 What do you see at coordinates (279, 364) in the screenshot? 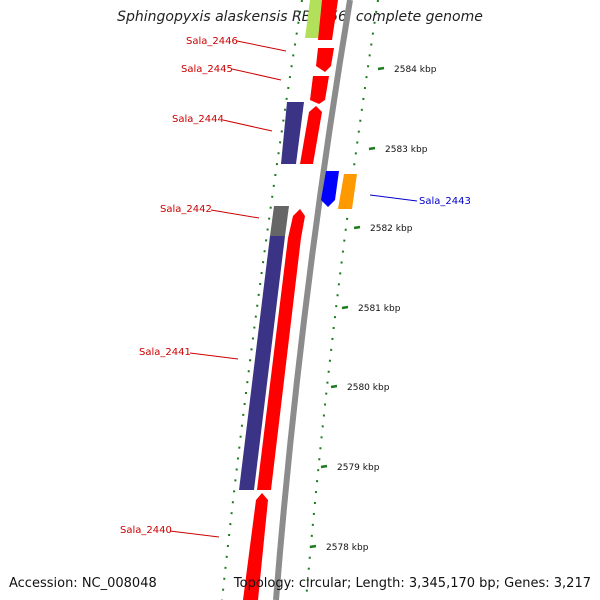
I see `gene-sala-2441-fwd` at bounding box center [279, 364].